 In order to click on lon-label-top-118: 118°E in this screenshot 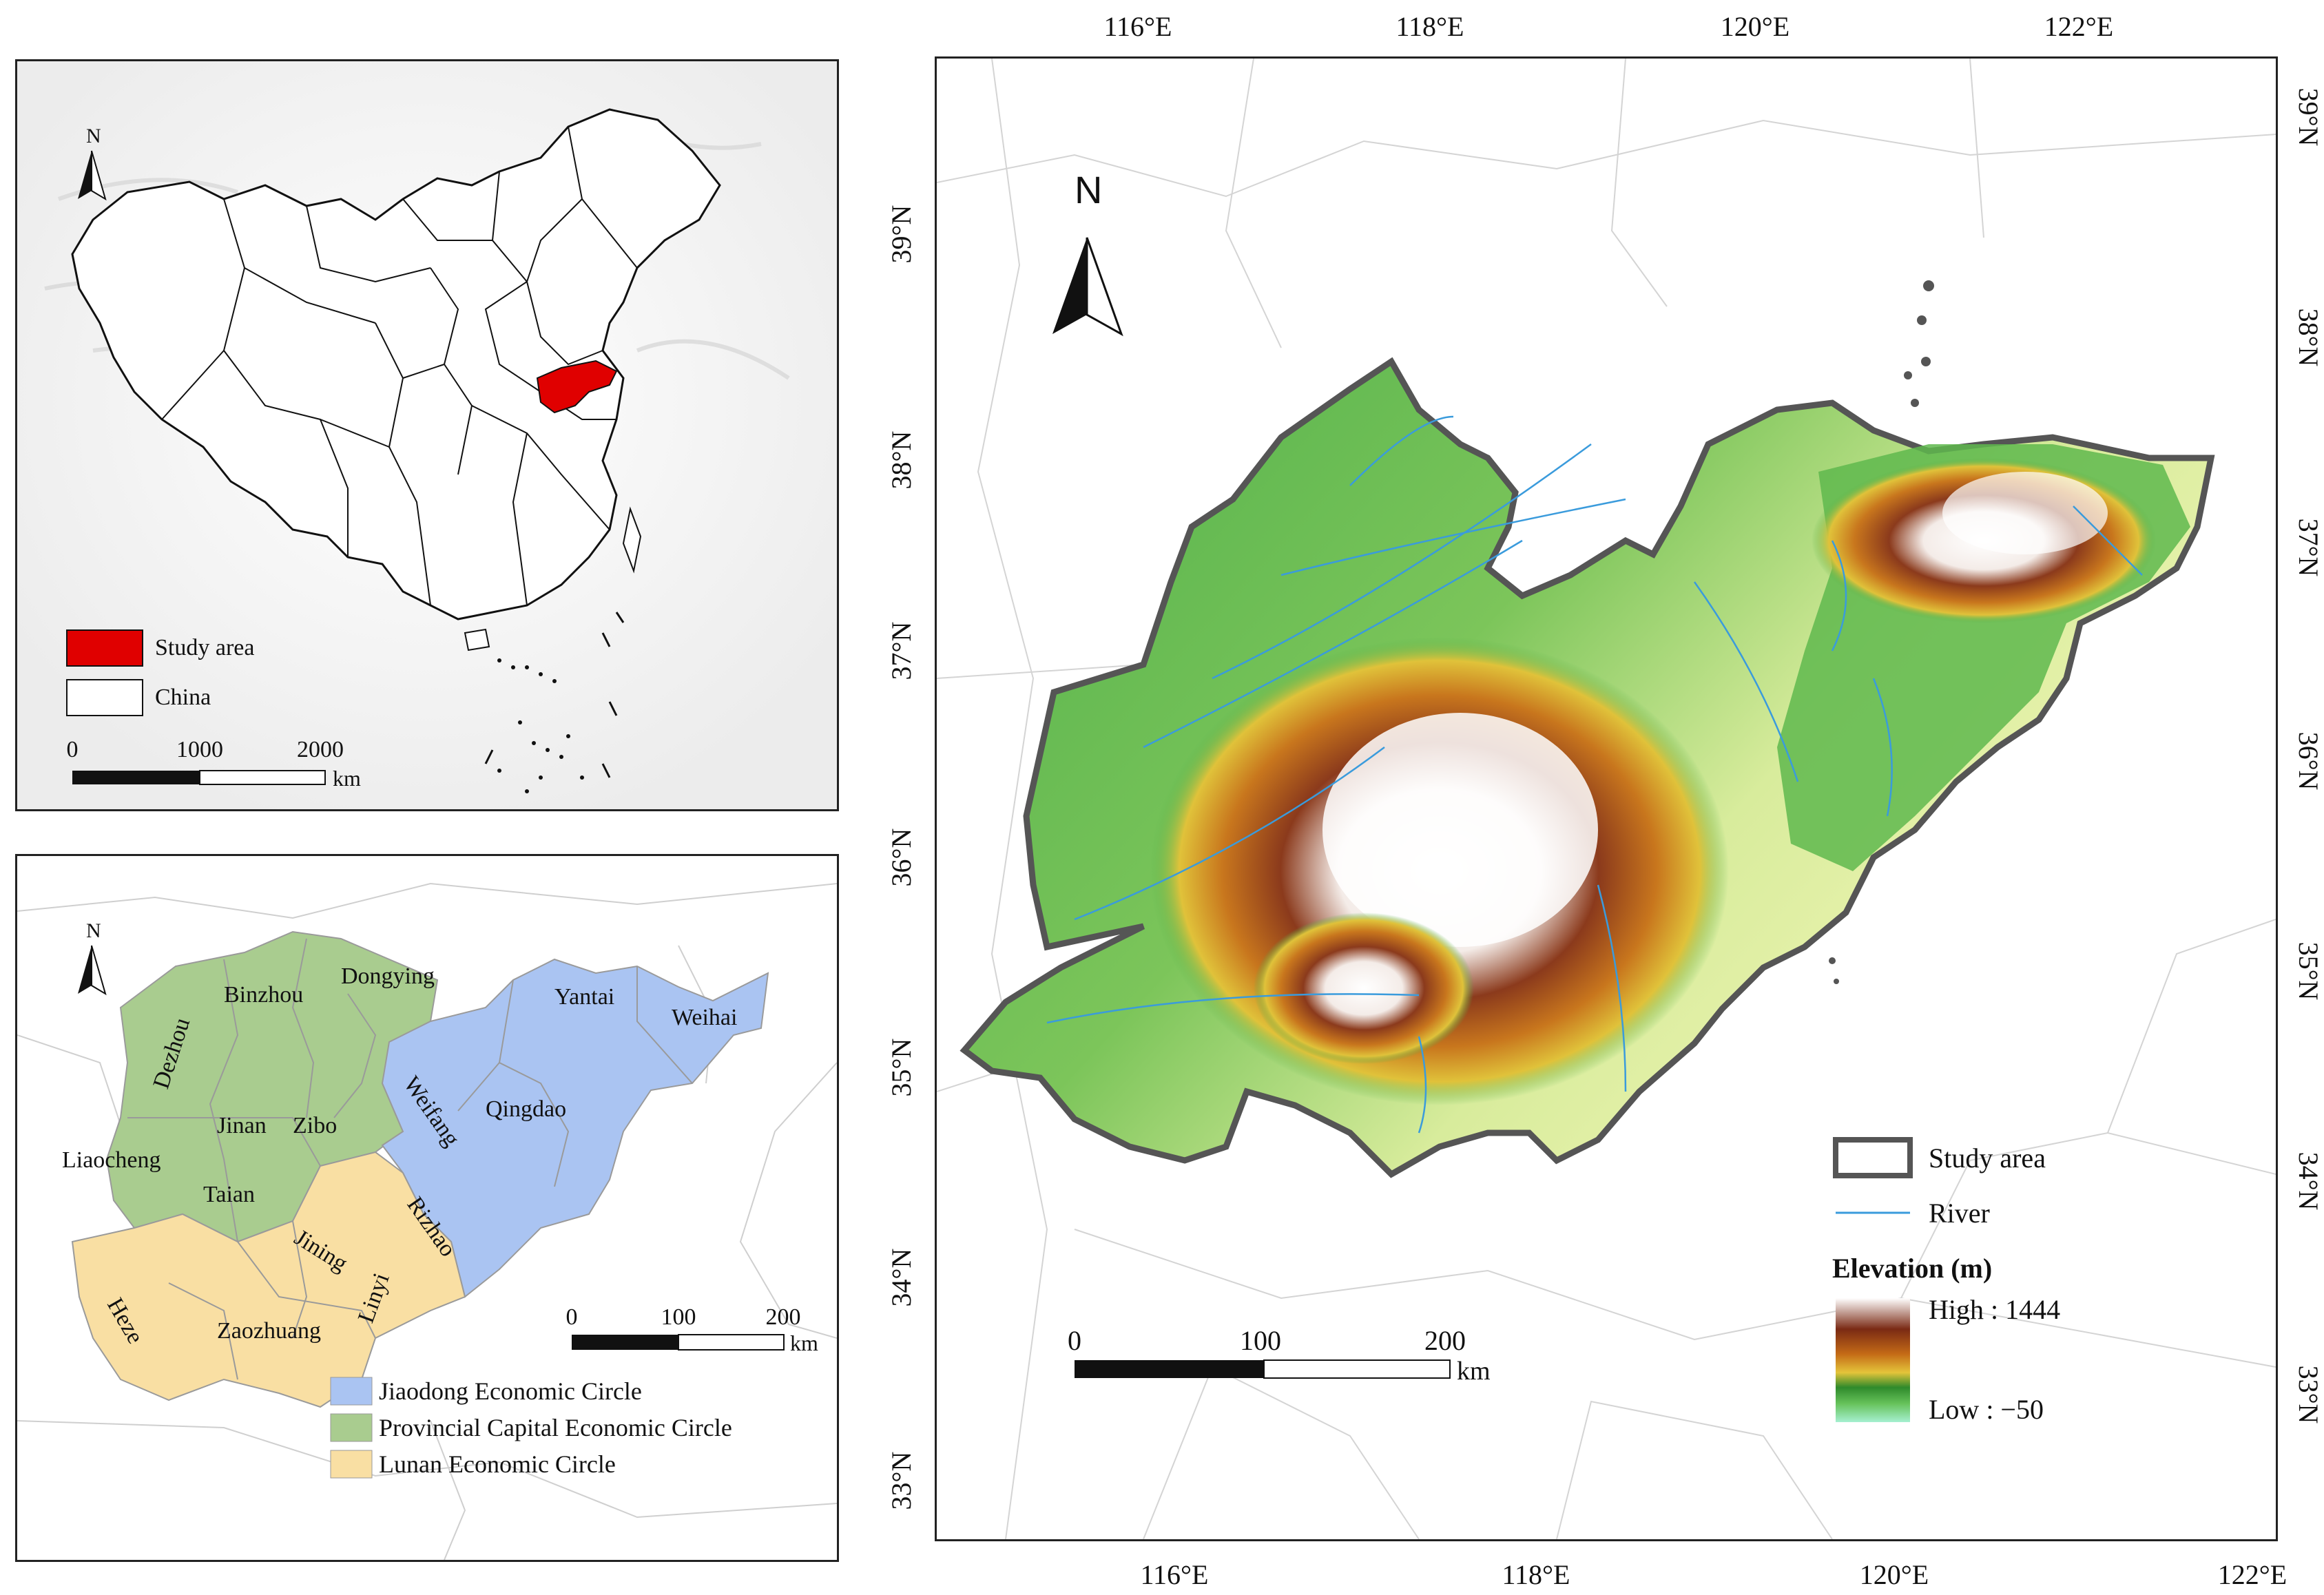, I will do `click(1430, 26)`.